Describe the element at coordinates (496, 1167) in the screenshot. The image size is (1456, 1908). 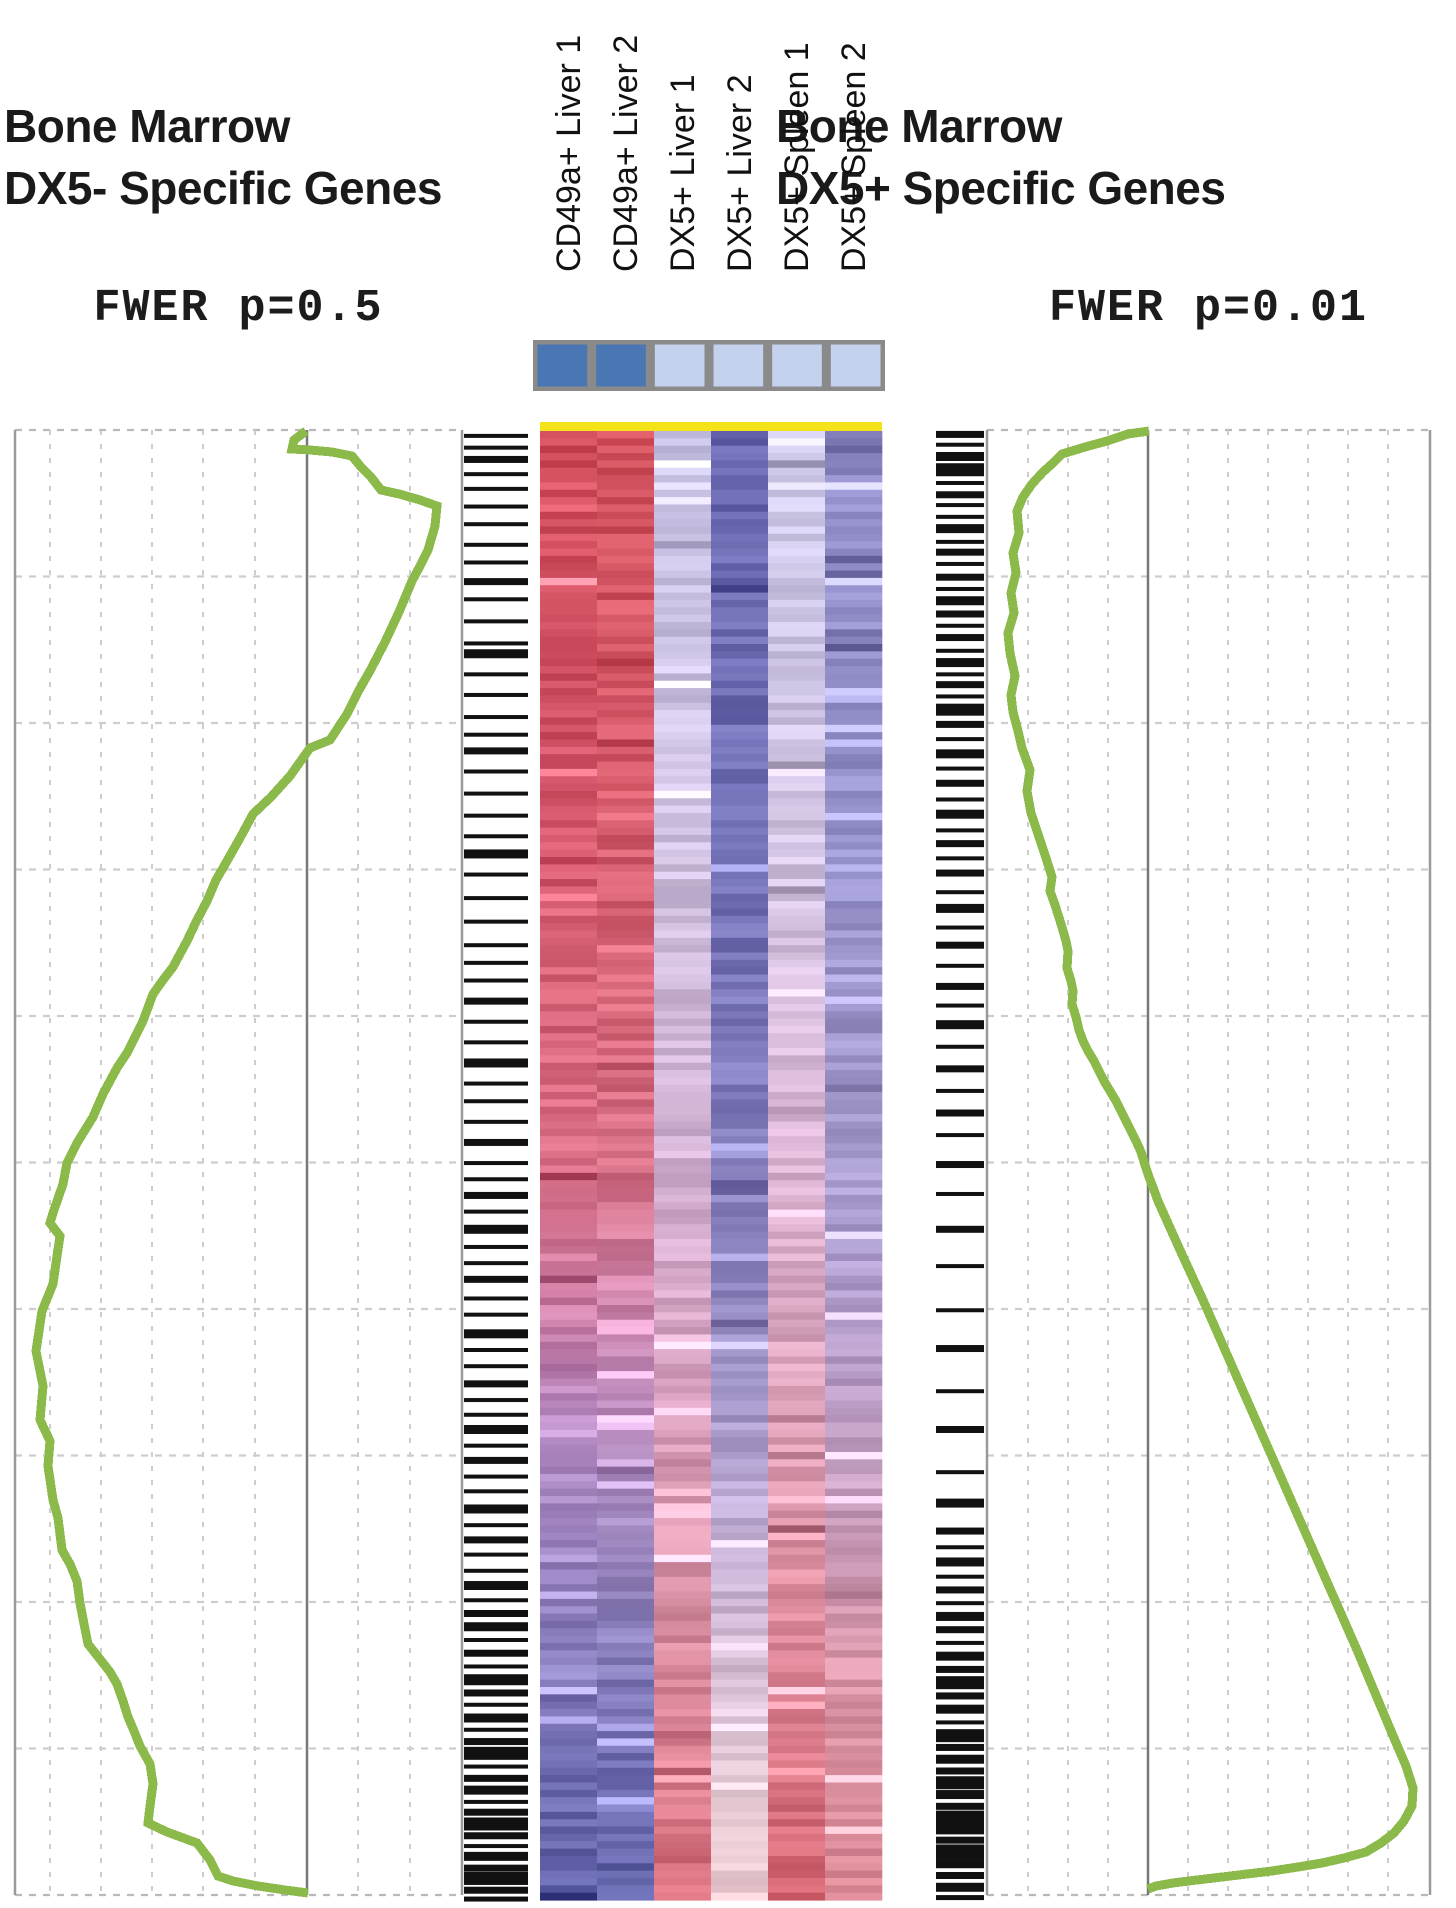
I see `enrichment-profile-dx5-negative-hit-barcode` at that location.